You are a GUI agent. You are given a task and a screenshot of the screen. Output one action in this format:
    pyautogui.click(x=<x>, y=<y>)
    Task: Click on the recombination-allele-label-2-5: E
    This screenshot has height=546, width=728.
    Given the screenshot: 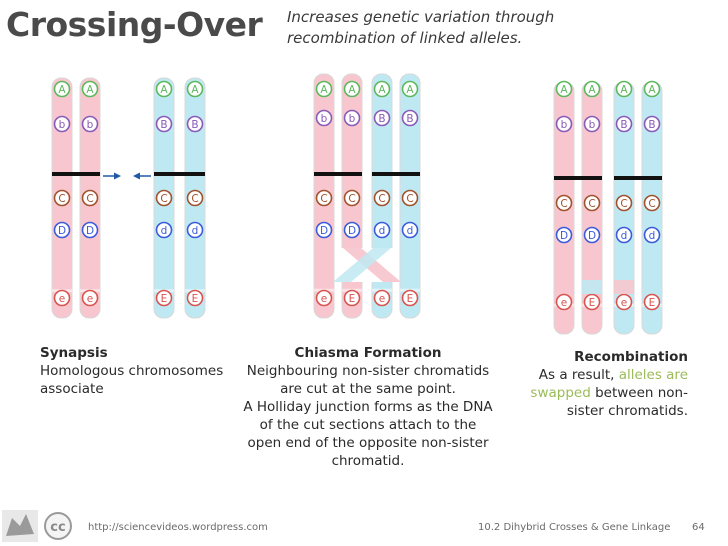 What is the action you would take?
    pyautogui.click(x=592, y=303)
    